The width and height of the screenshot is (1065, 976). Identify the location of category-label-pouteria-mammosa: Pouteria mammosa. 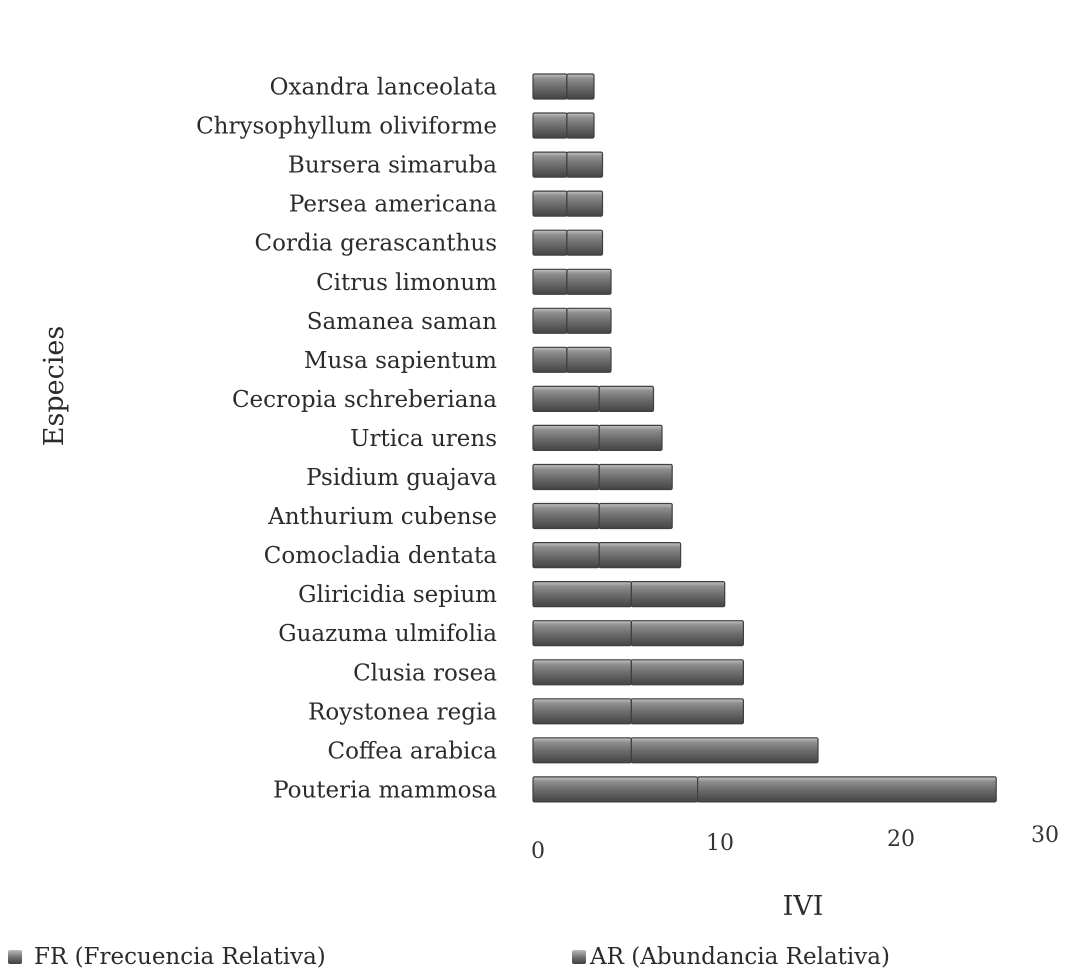
(385, 790).